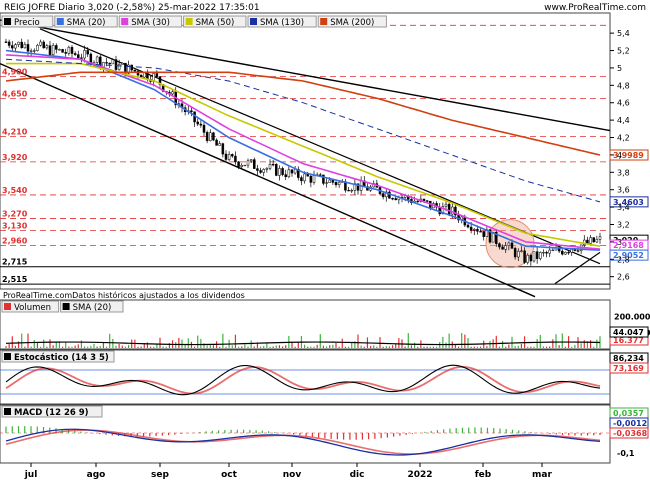  What do you see at coordinates (32, 308) in the screenshot?
I see `legend-label: Volumen` at bounding box center [32, 308].